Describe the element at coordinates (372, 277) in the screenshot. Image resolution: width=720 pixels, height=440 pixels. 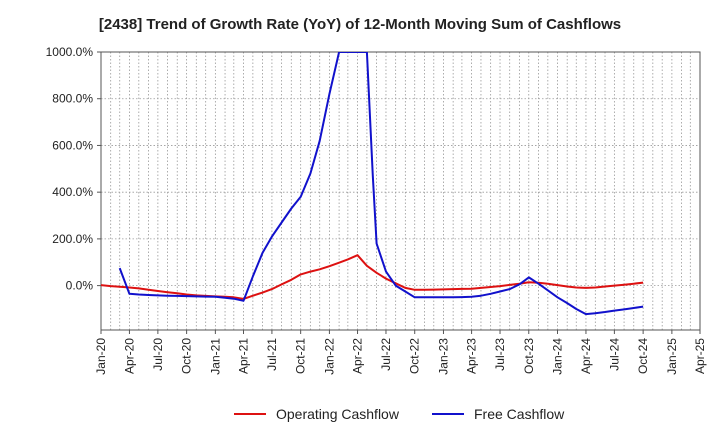
I see `series-line-operating-cashflow` at that location.